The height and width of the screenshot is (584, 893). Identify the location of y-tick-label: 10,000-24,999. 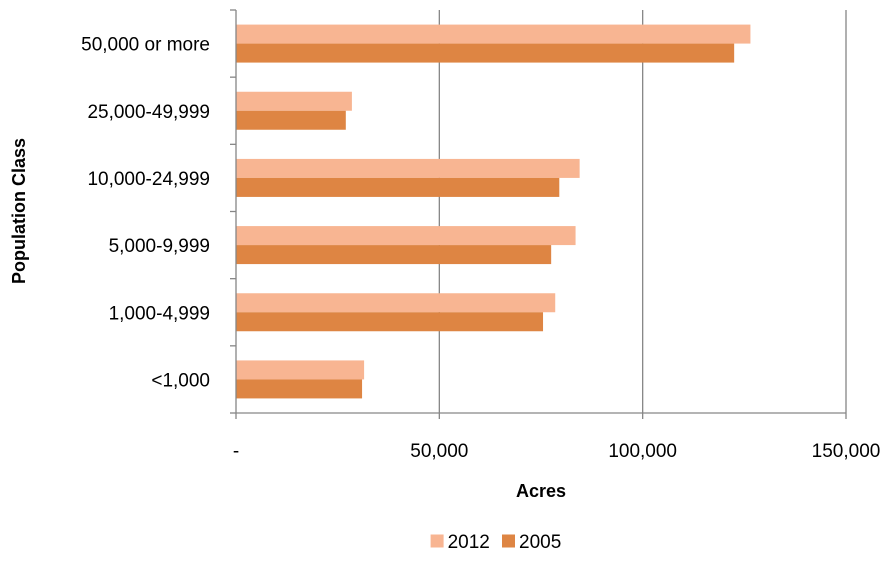
(148, 179).